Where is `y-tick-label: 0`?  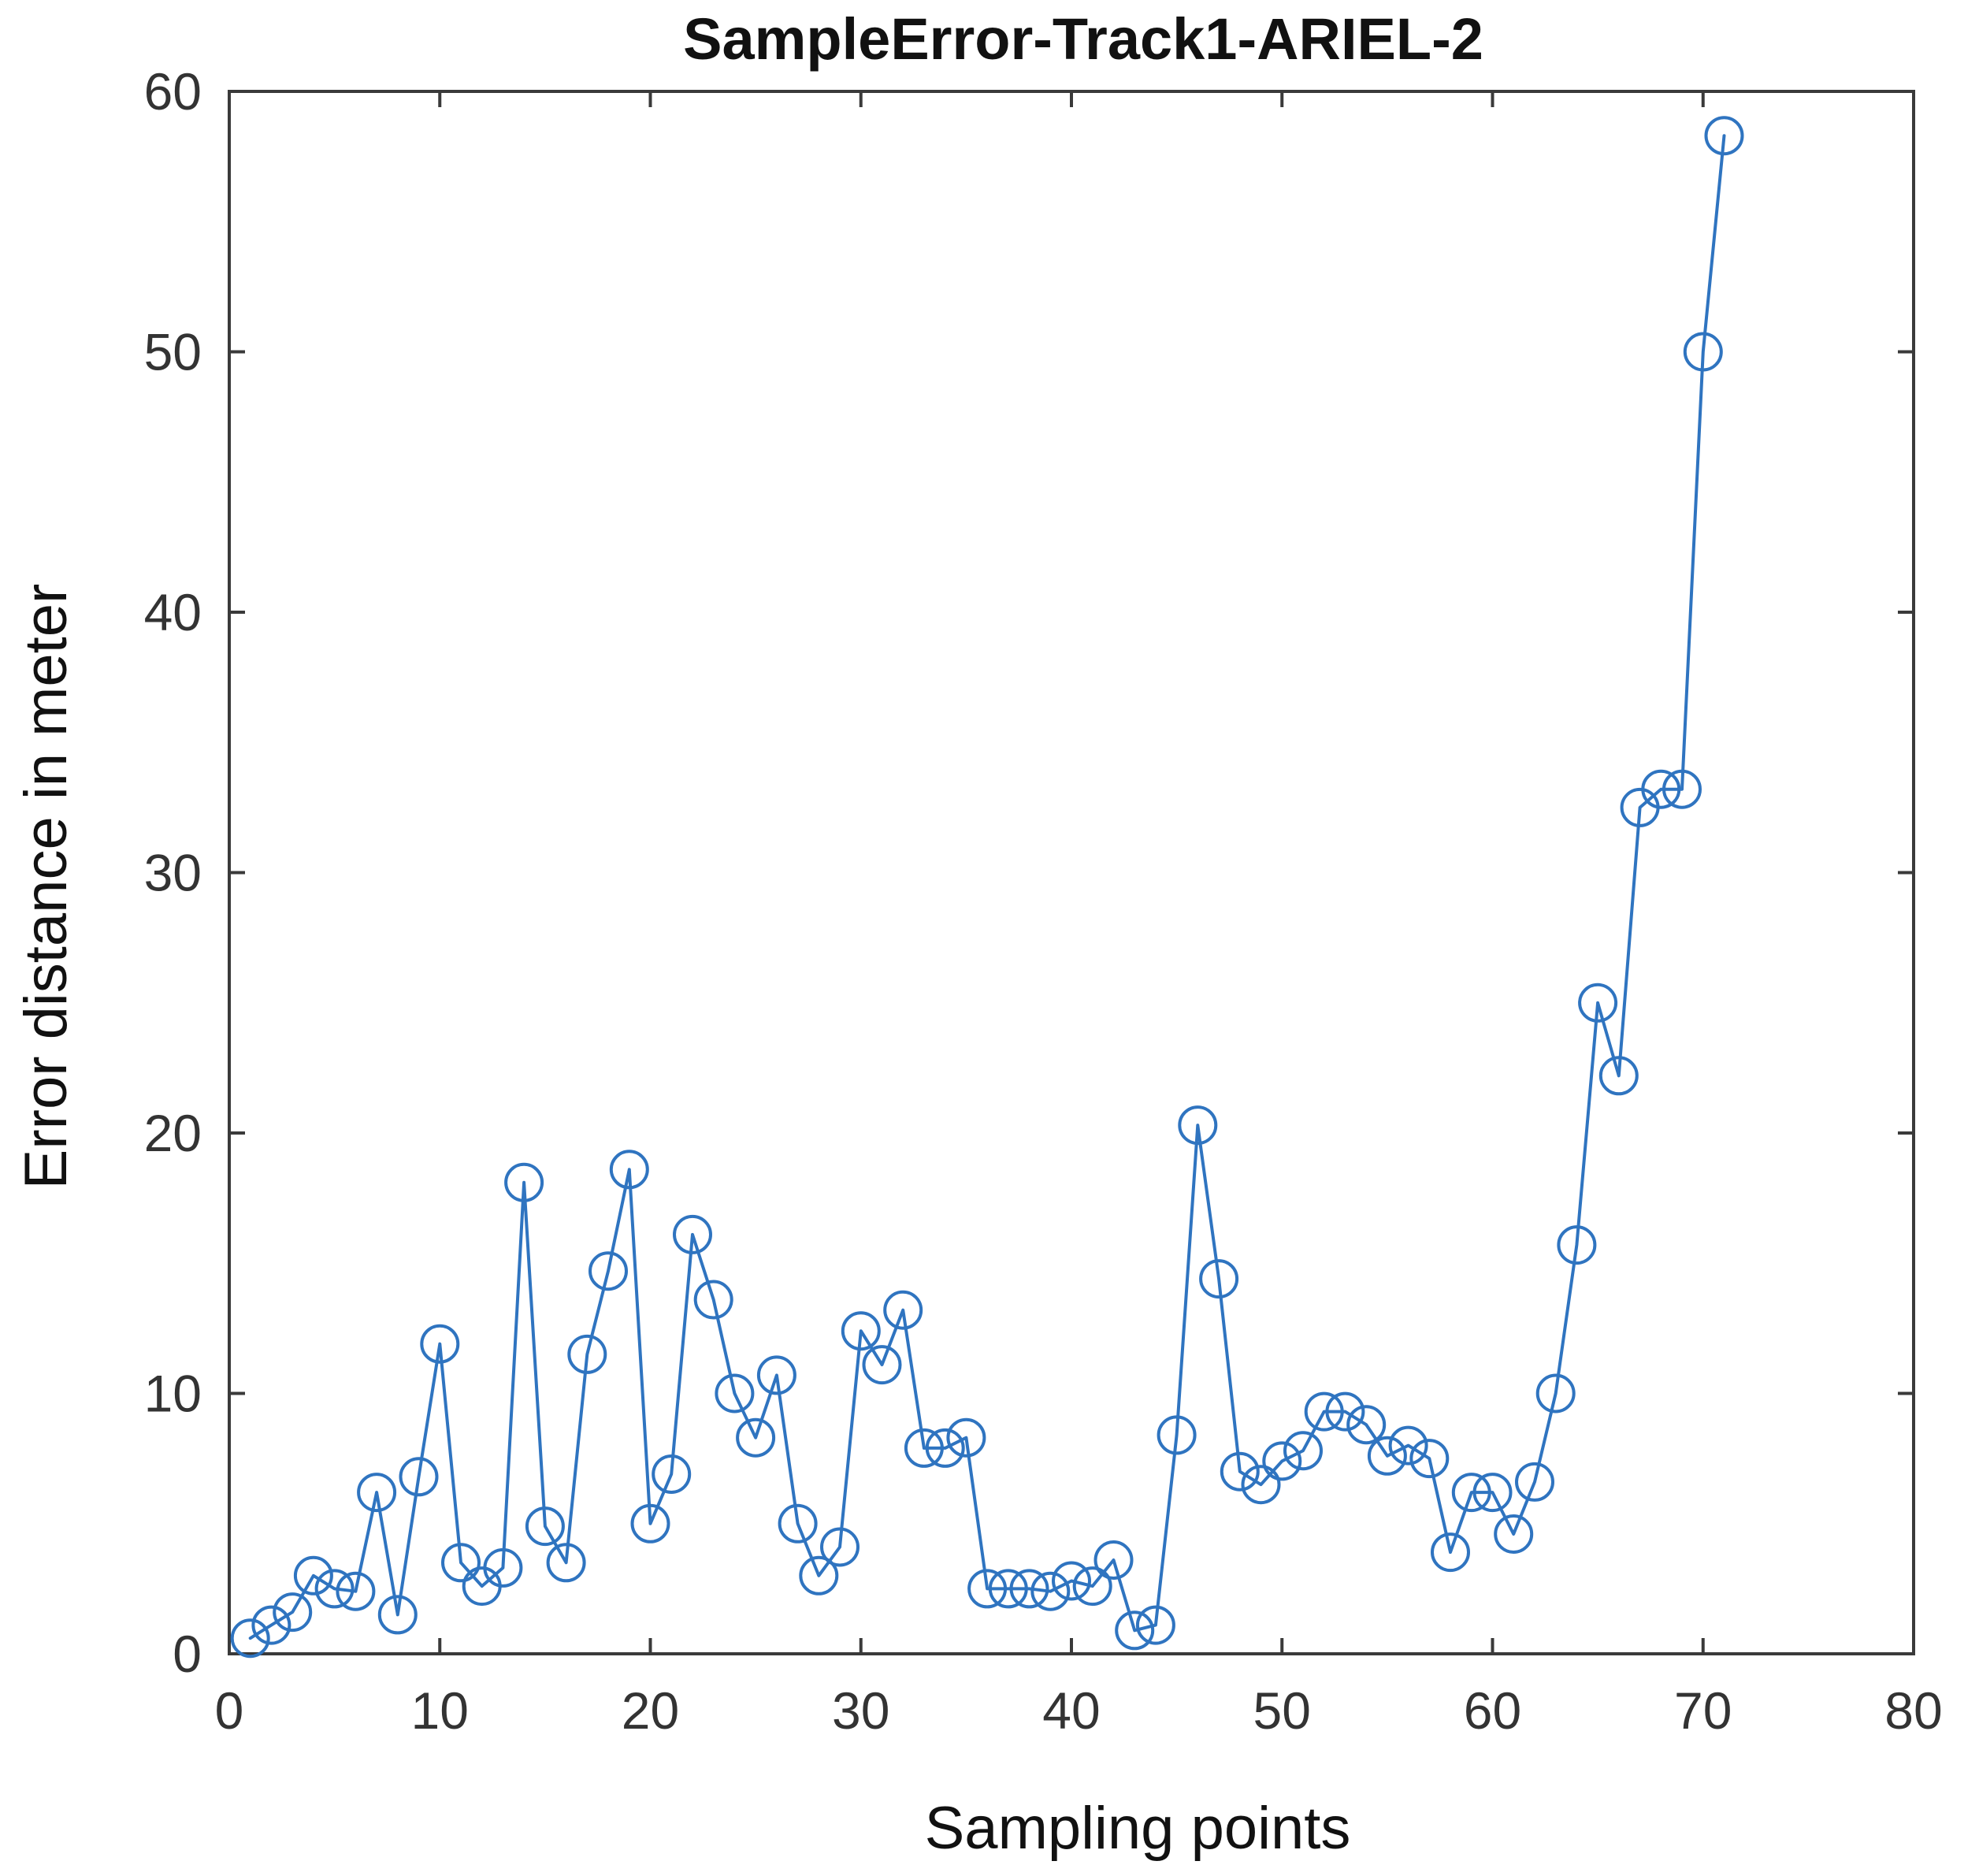 y-tick-label: 0 is located at coordinates (188, 1654).